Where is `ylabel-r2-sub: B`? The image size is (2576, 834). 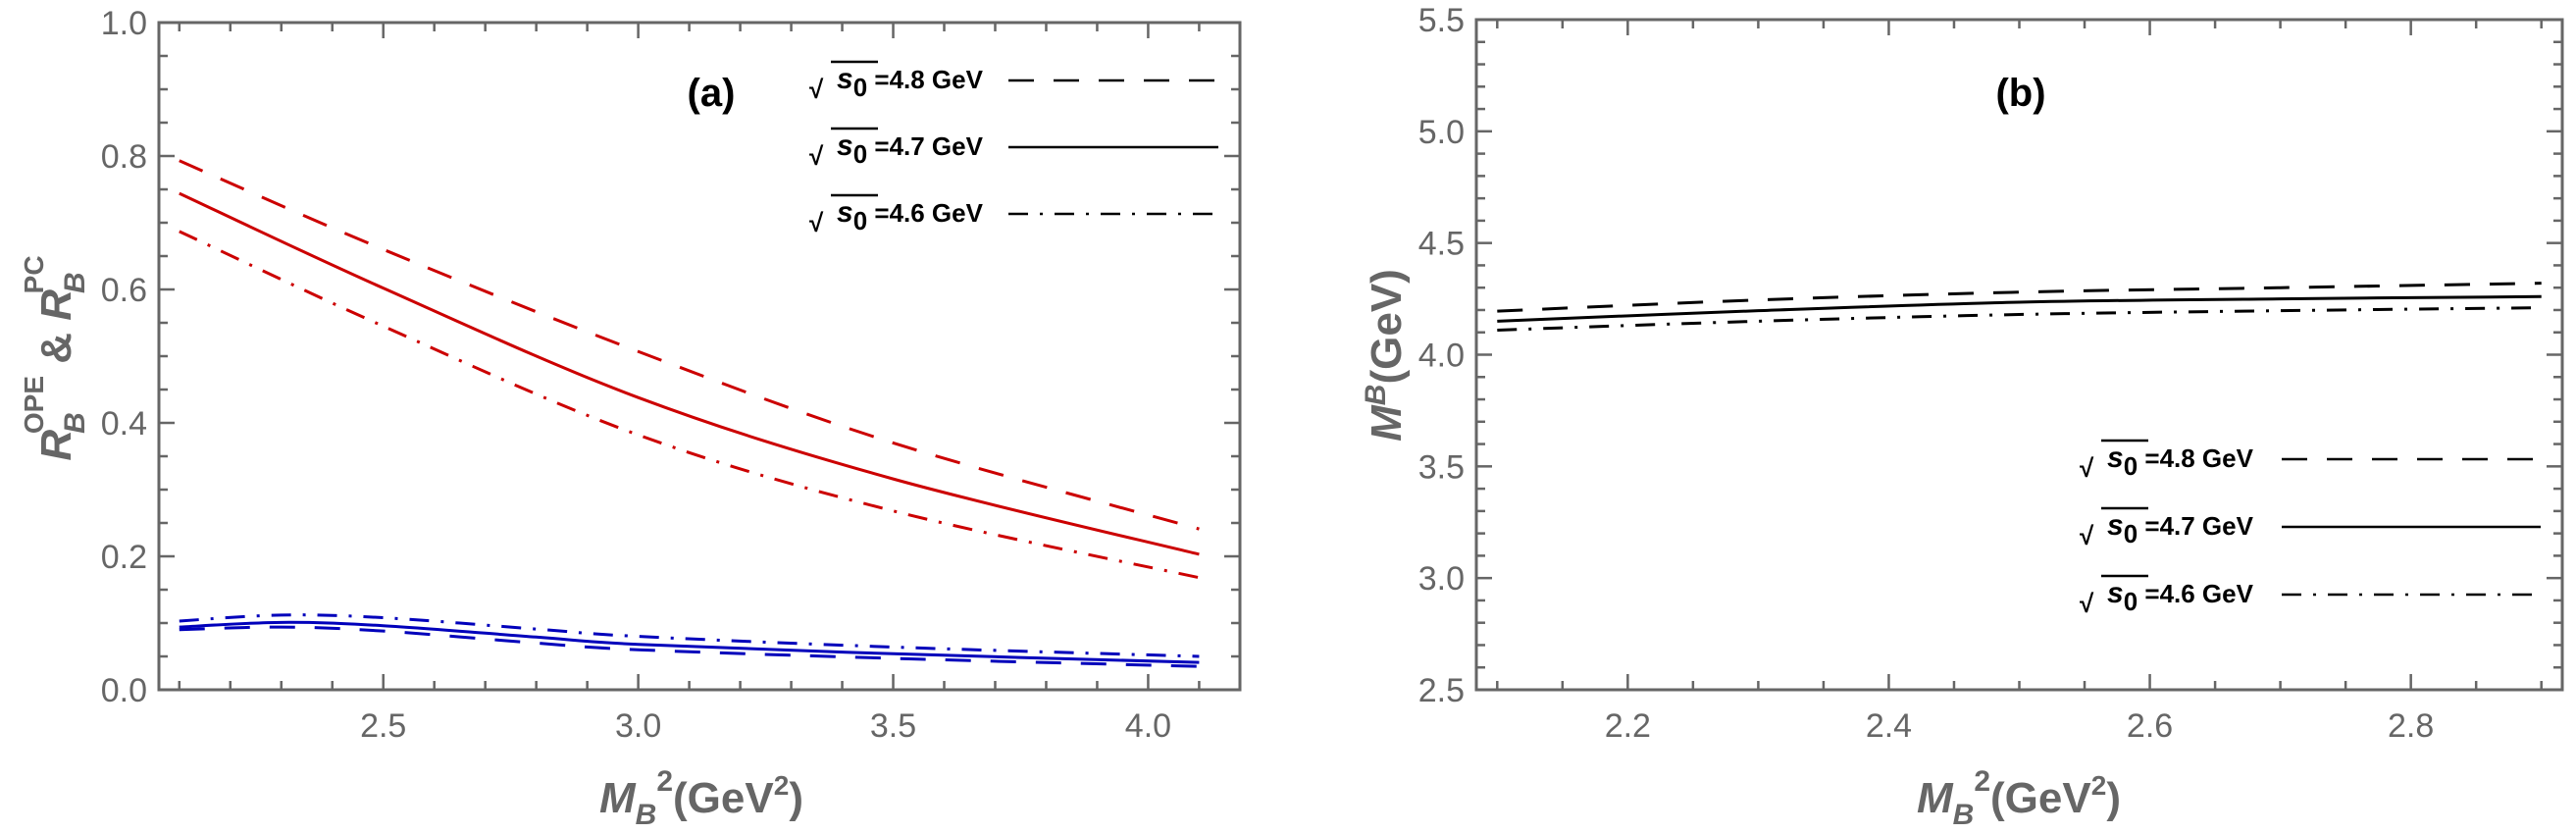
ylabel-r2-sub: B is located at coordinates (75, 283).